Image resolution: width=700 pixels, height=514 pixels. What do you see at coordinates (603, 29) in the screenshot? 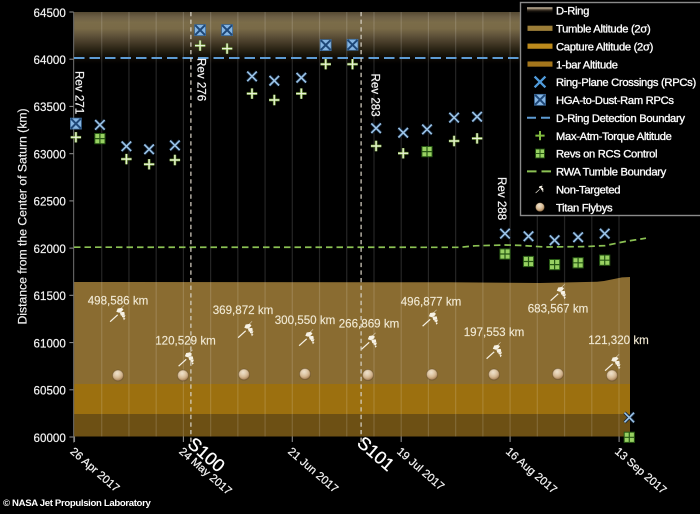
I see `svg-text: Tumble Altitude (2σ)` at bounding box center [603, 29].